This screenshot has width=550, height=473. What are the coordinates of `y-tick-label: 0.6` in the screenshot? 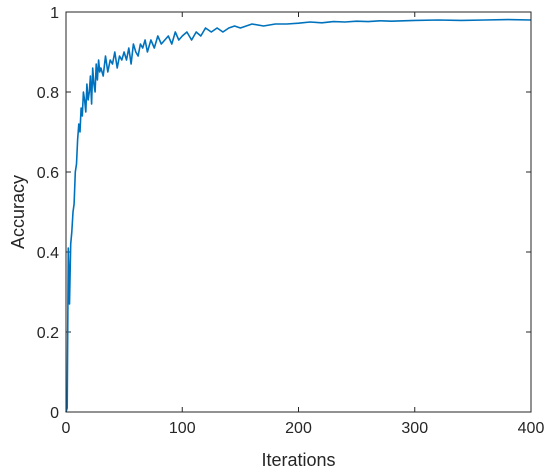 It's located at (48, 173).